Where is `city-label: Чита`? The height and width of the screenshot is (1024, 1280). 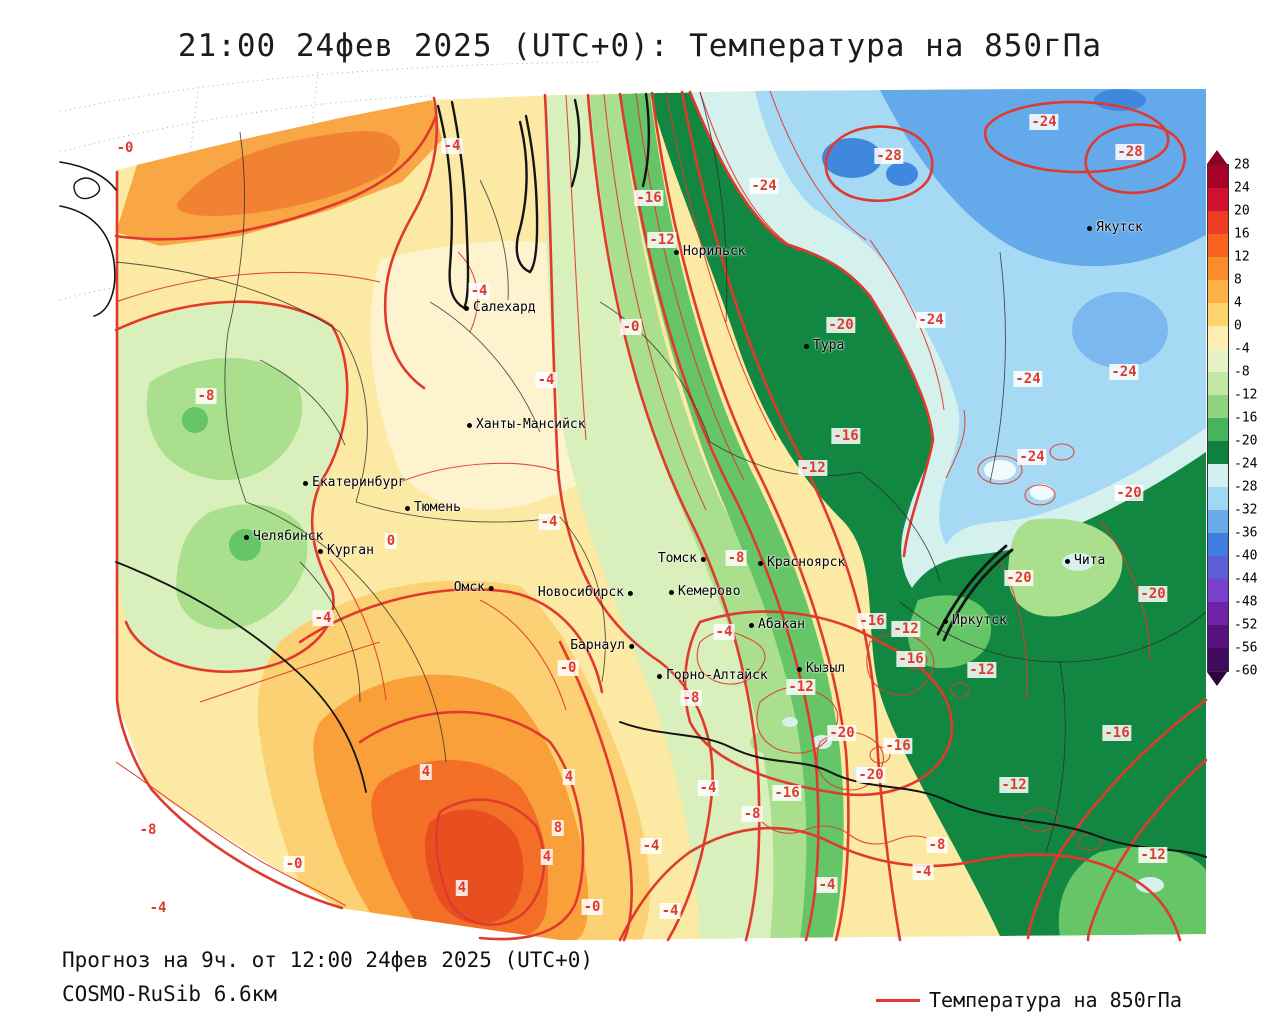
city-label: Чита is located at coordinates (1090, 560).